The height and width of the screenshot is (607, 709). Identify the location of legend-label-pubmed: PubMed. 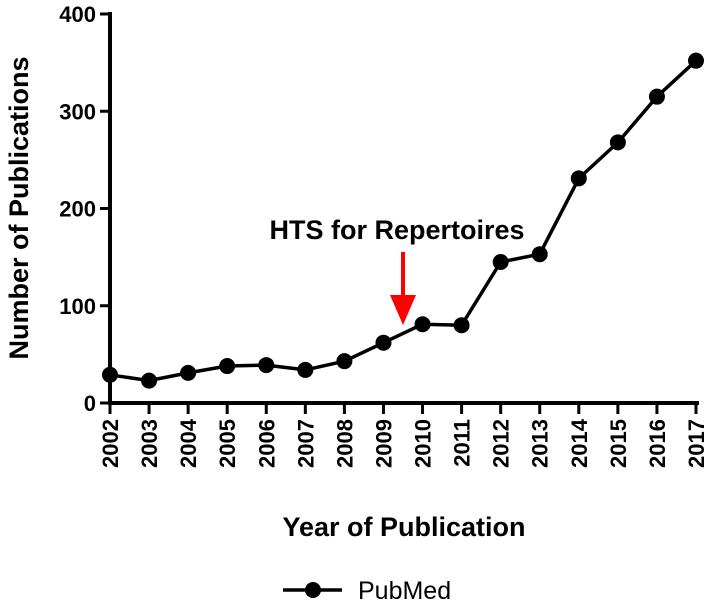
(404, 591).